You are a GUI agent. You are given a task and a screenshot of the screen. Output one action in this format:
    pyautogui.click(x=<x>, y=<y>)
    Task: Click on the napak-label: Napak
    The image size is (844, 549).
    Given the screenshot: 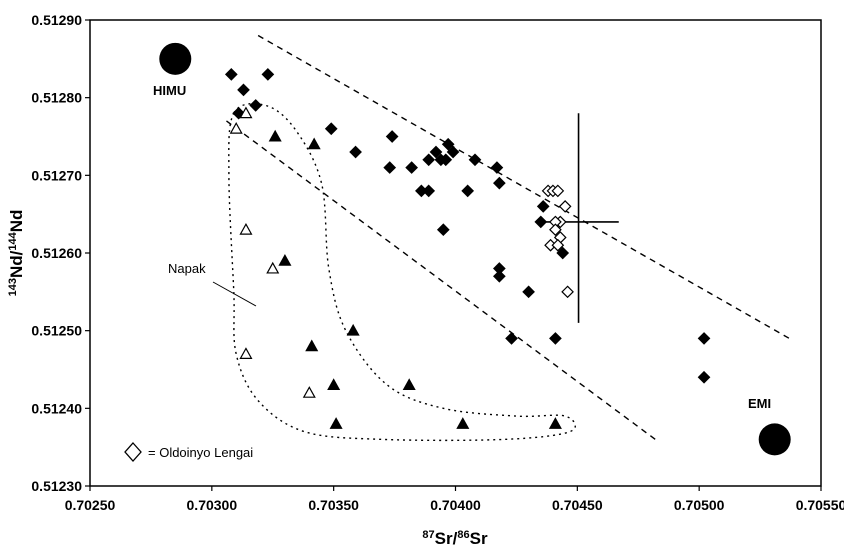 What is the action you would take?
    pyautogui.click(x=187, y=268)
    